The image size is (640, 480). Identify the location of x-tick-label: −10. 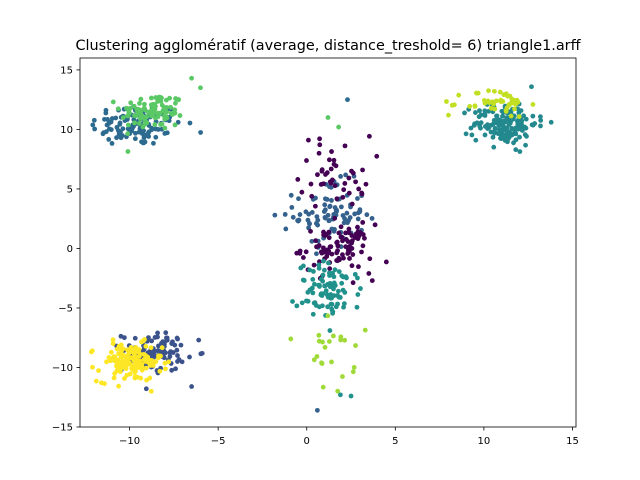
(129, 441).